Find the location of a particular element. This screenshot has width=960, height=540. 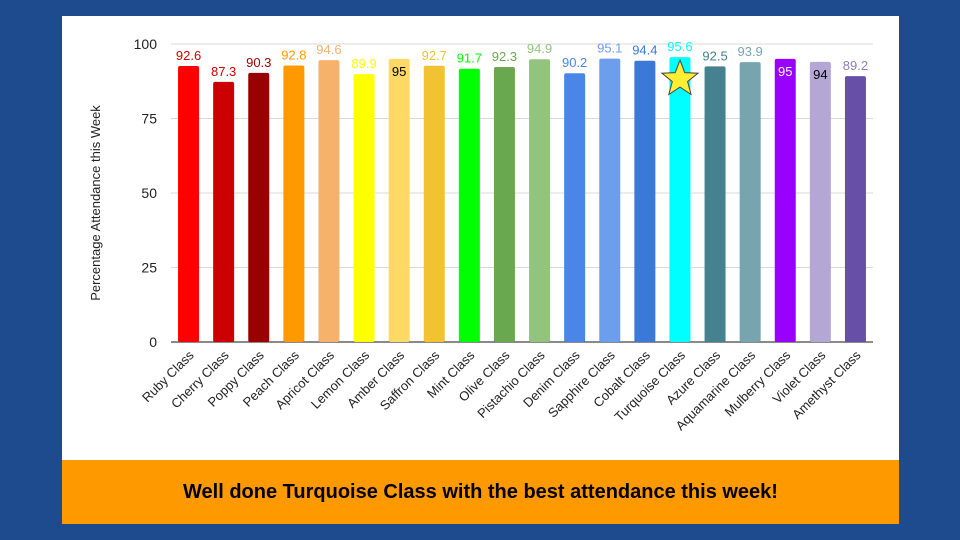

data-label: 92.8 is located at coordinates (293, 54).